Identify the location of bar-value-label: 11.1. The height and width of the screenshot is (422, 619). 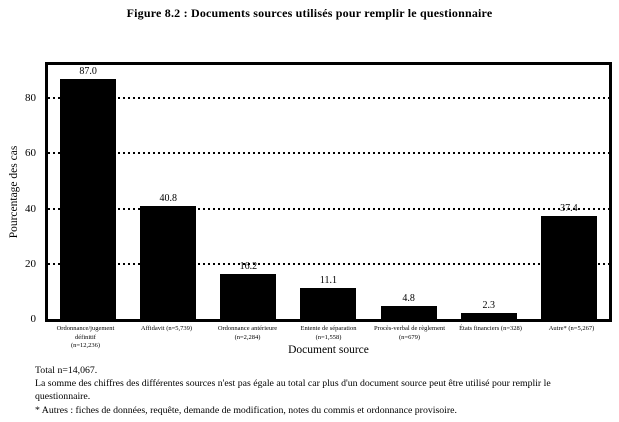
(328, 281).